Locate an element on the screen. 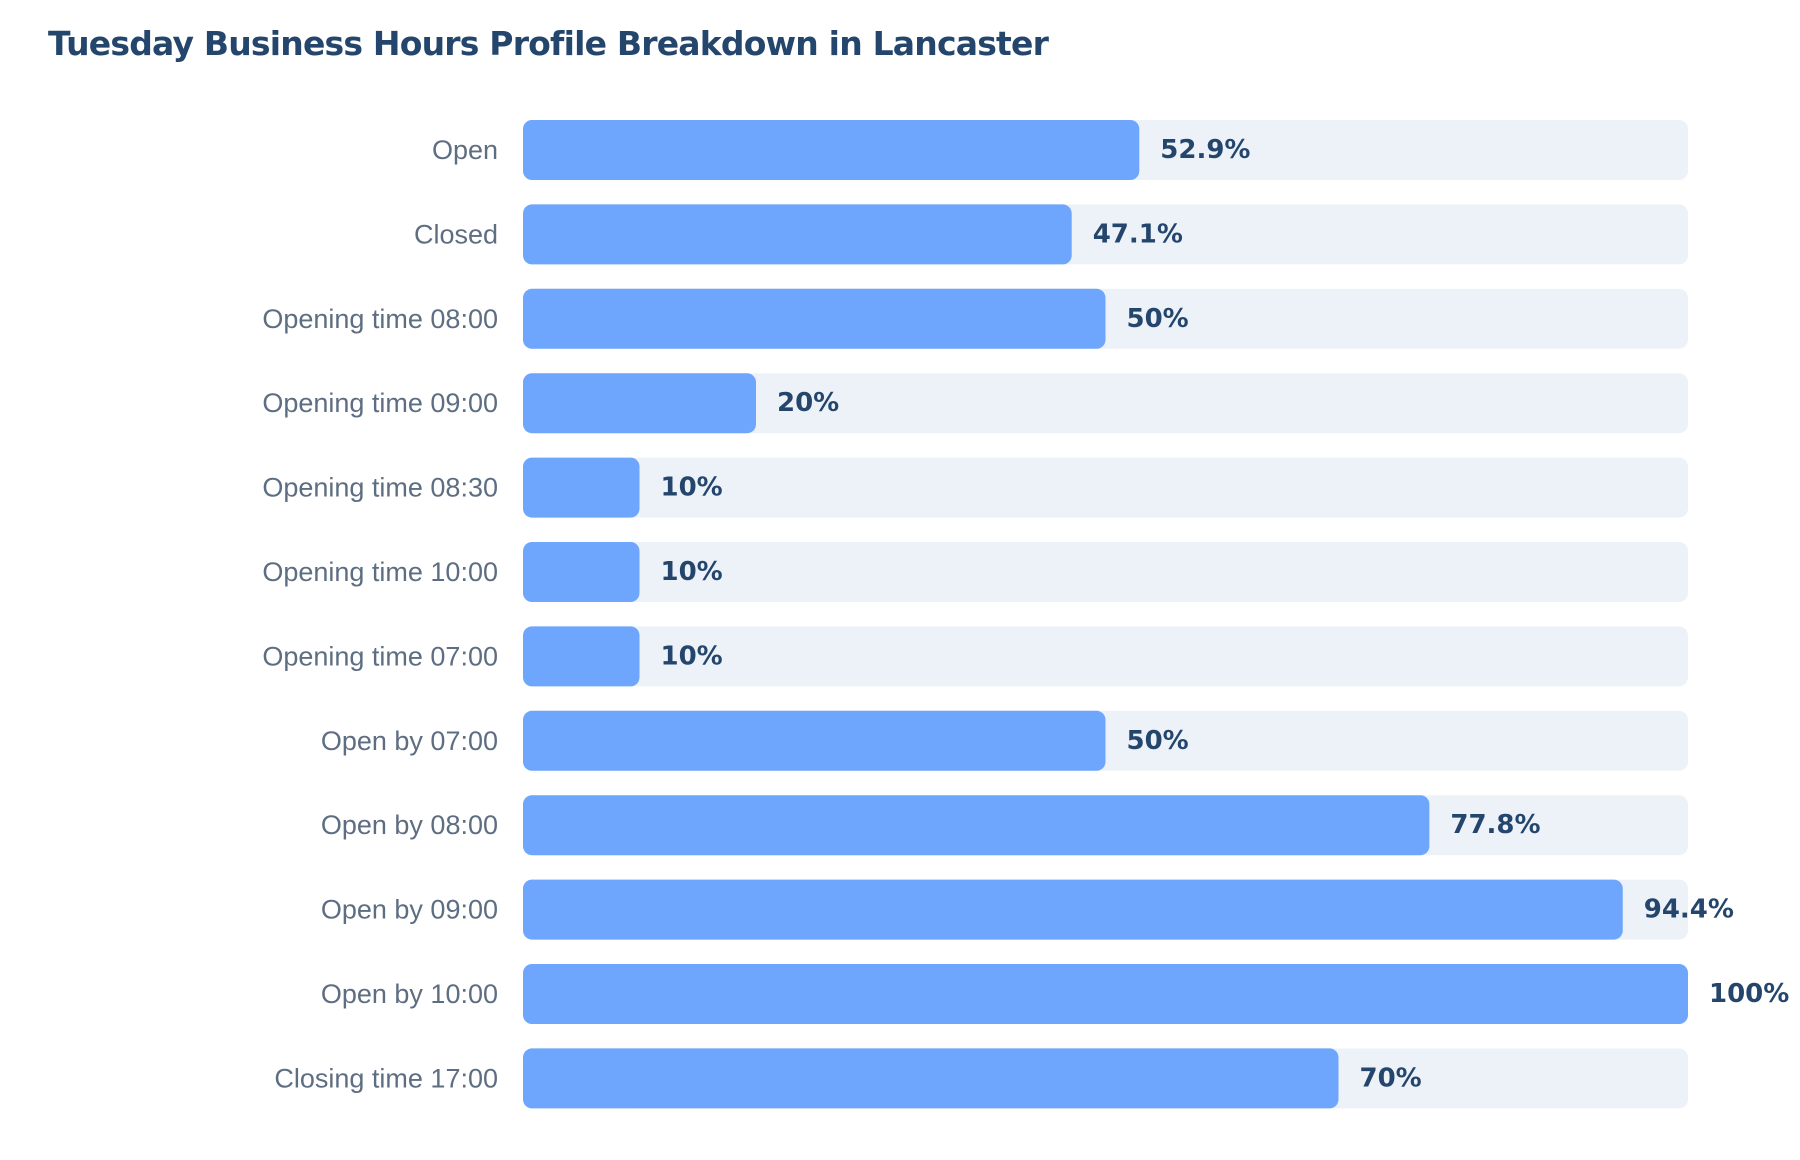 The width and height of the screenshot is (1800, 1160). category-label: Opening time 07:00 is located at coordinates (380, 656).